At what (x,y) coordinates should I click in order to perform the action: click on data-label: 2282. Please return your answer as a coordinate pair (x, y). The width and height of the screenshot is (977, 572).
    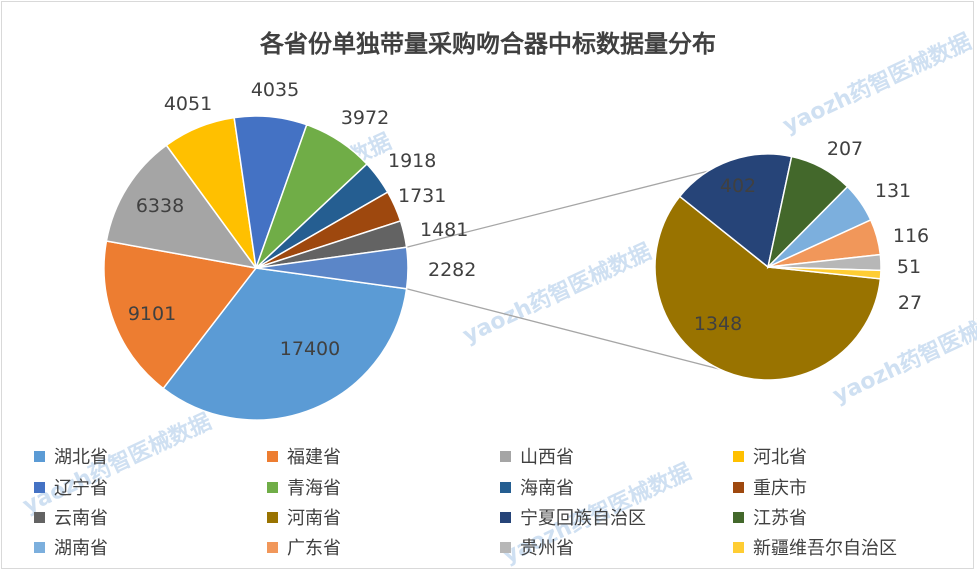
    Looking at the image, I should click on (452, 270).